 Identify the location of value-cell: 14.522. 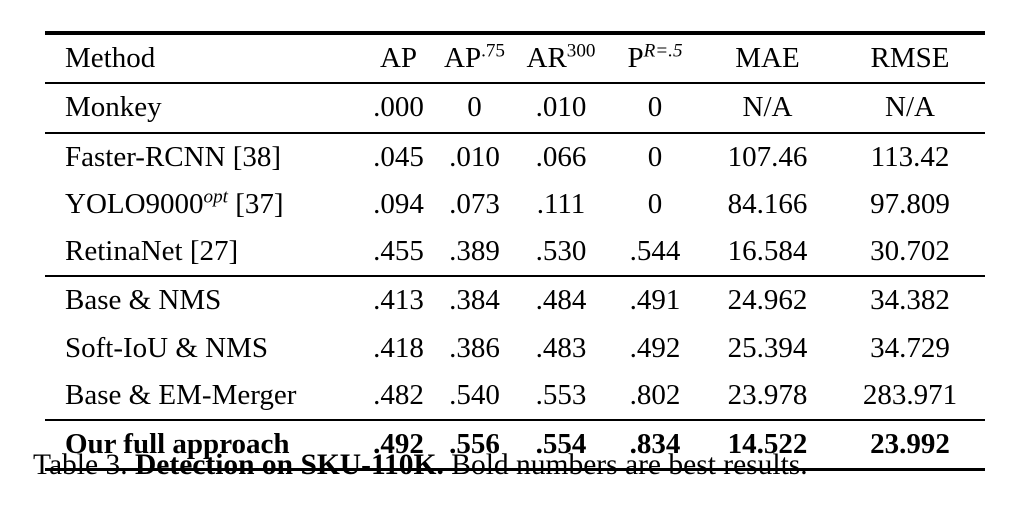
(767, 444).